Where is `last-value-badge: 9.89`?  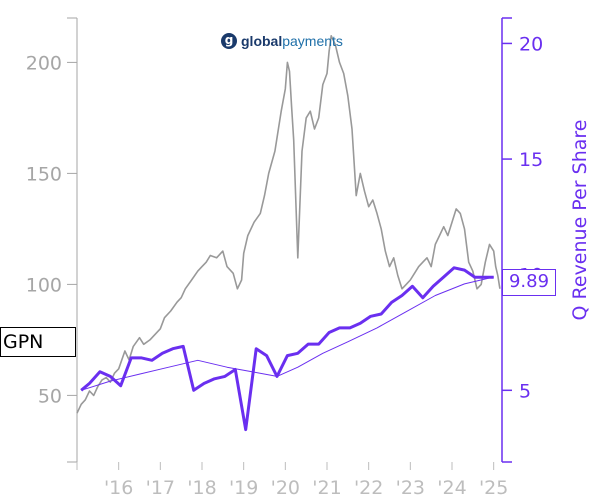
last-value-badge: 9.89 is located at coordinates (529, 282).